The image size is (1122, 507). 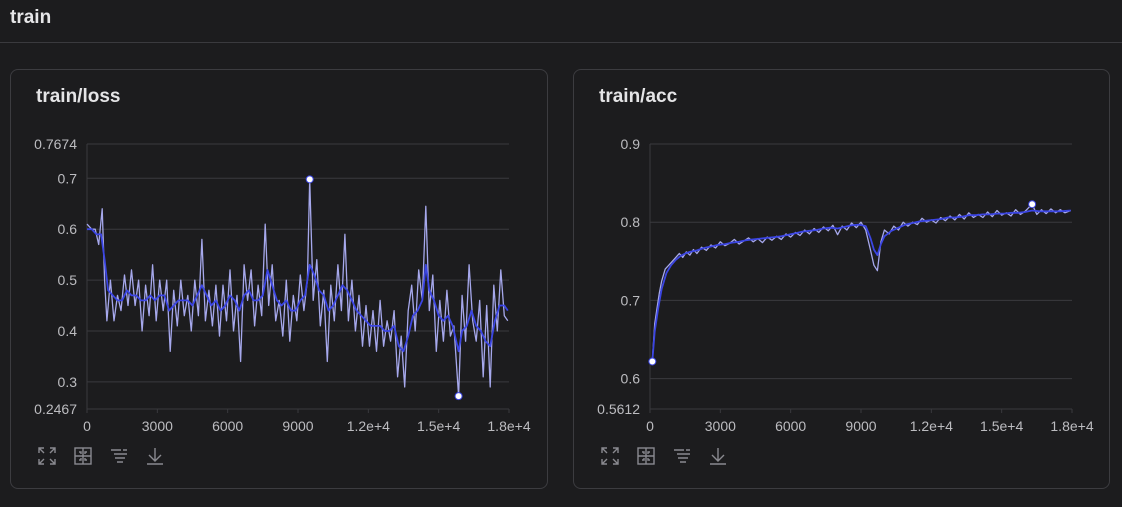 What do you see at coordinates (68, 280) in the screenshot?
I see `y-tick-label: 0.5` at bounding box center [68, 280].